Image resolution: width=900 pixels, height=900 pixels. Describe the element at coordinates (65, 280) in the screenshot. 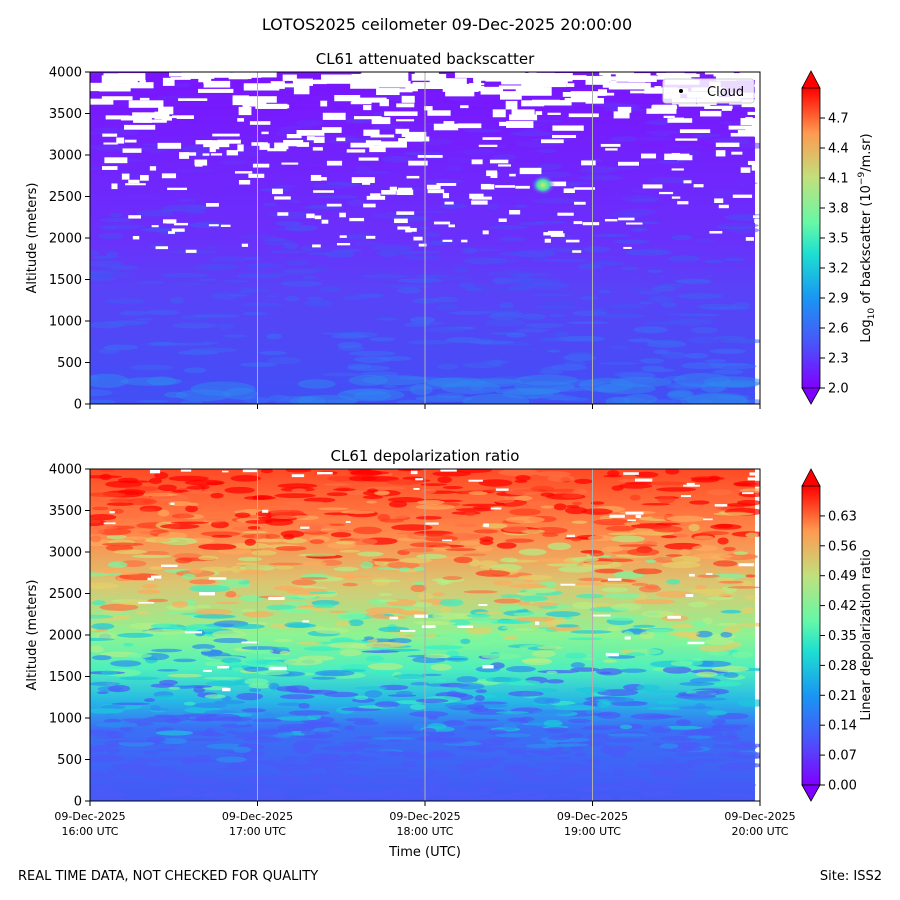

I see `backscatter-y-tick-label: 1500` at that location.